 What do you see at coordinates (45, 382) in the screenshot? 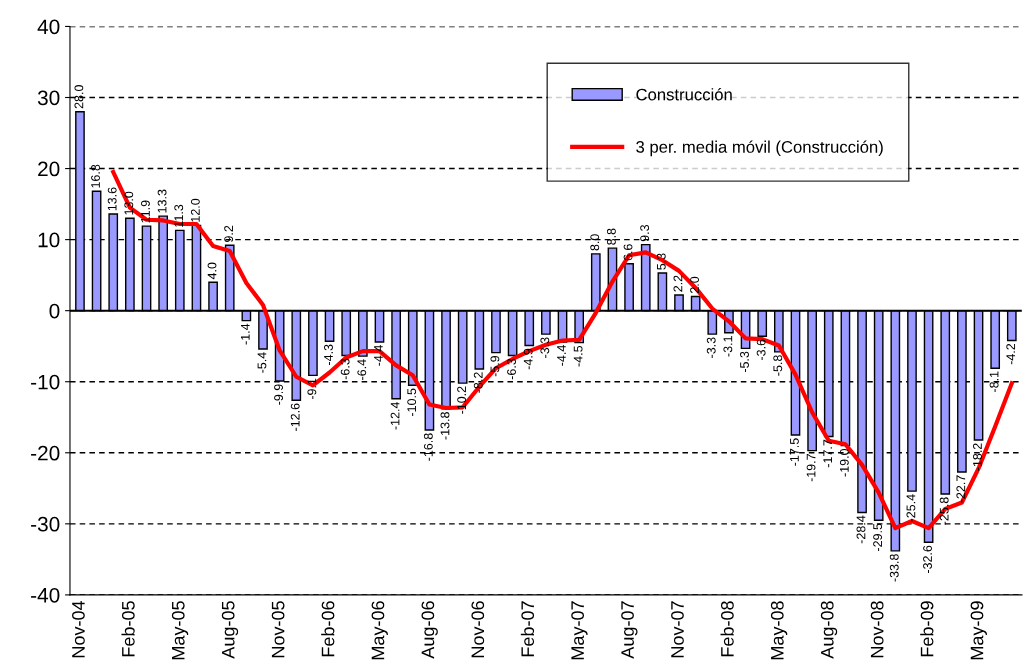
I see `y-tick-label: -10` at bounding box center [45, 382].